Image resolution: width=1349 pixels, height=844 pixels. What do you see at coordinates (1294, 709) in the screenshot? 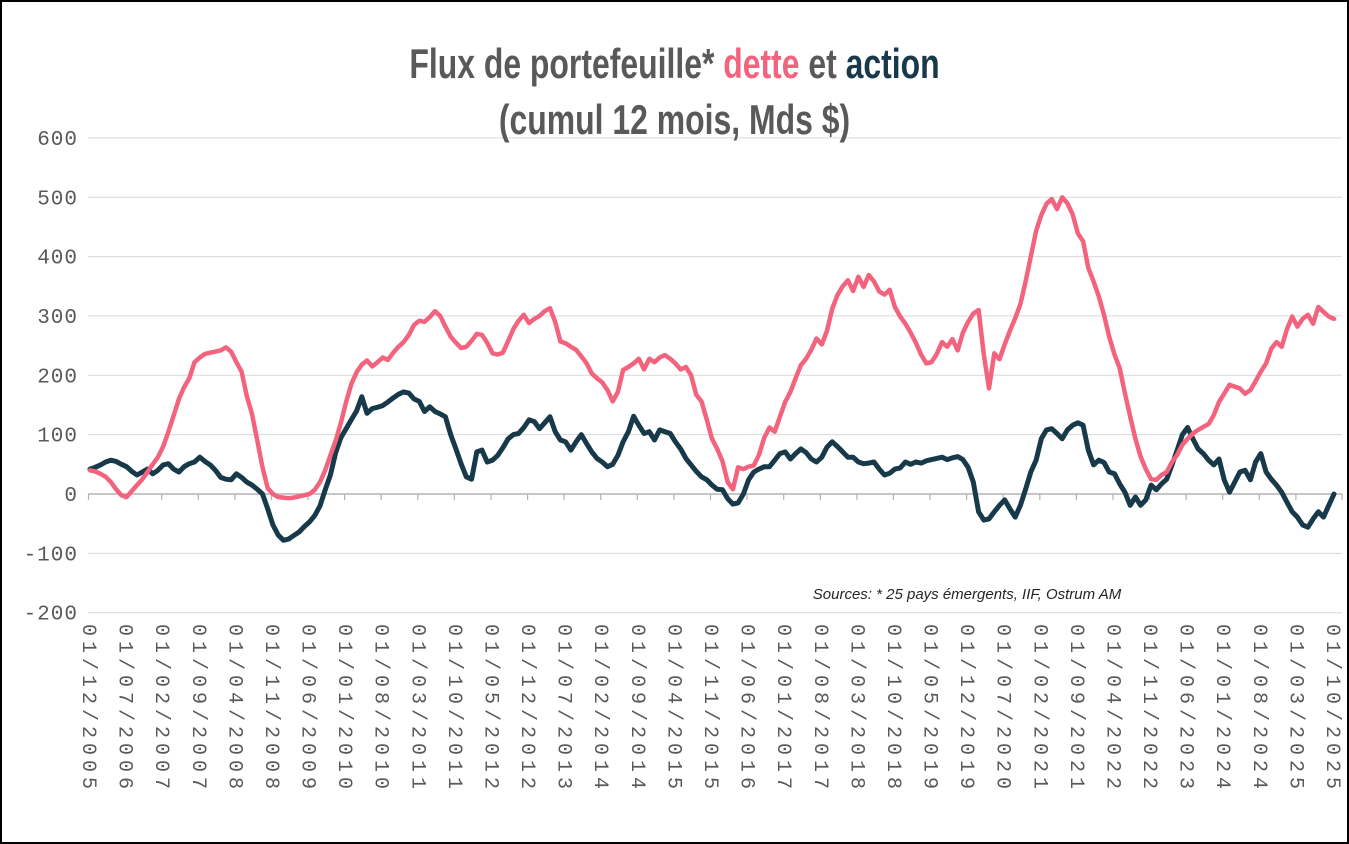
I see `x-axis-label: 01/03/2025` at bounding box center [1294, 709].